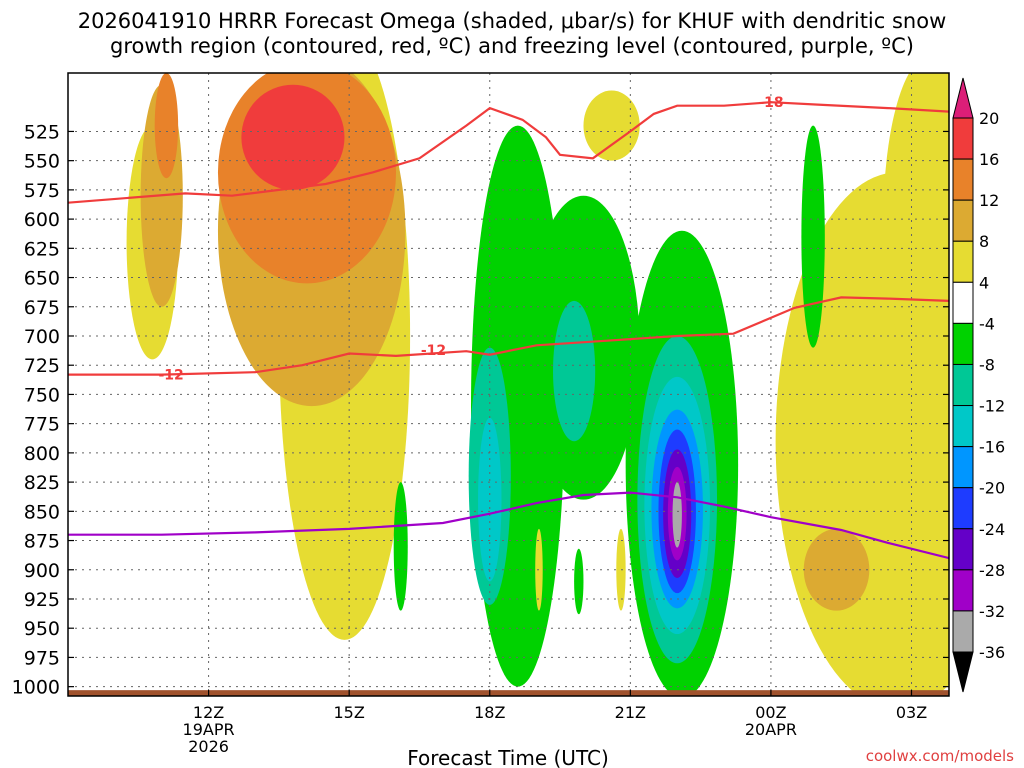 The image size is (1024, 768). I want to click on x-tick-date-12: 19APR, so click(209, 729).